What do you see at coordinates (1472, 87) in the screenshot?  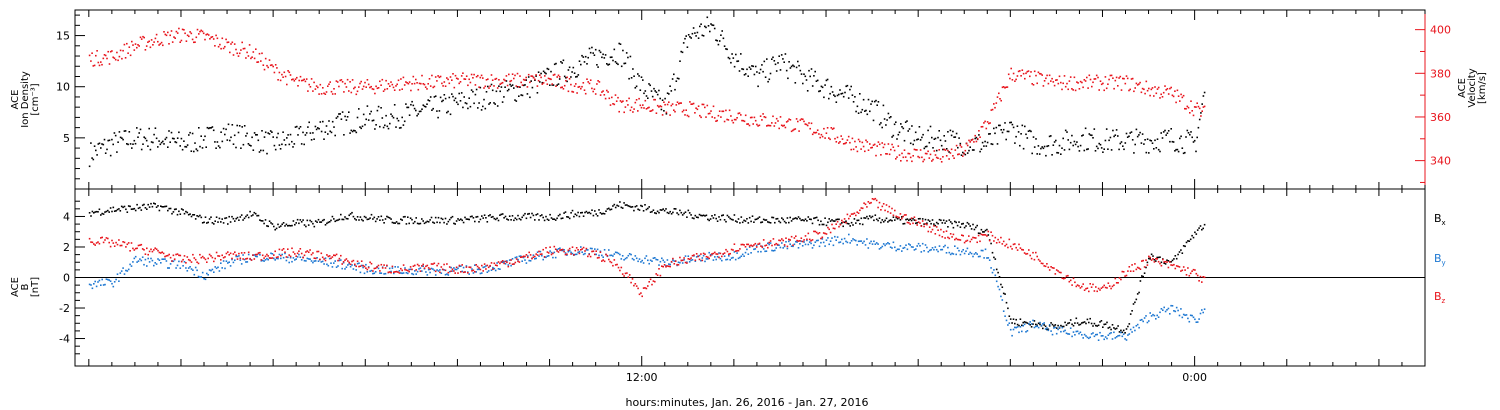 I see `y-right-title: ACE Velocity [km/s]` at bounding box center [1472, 87].